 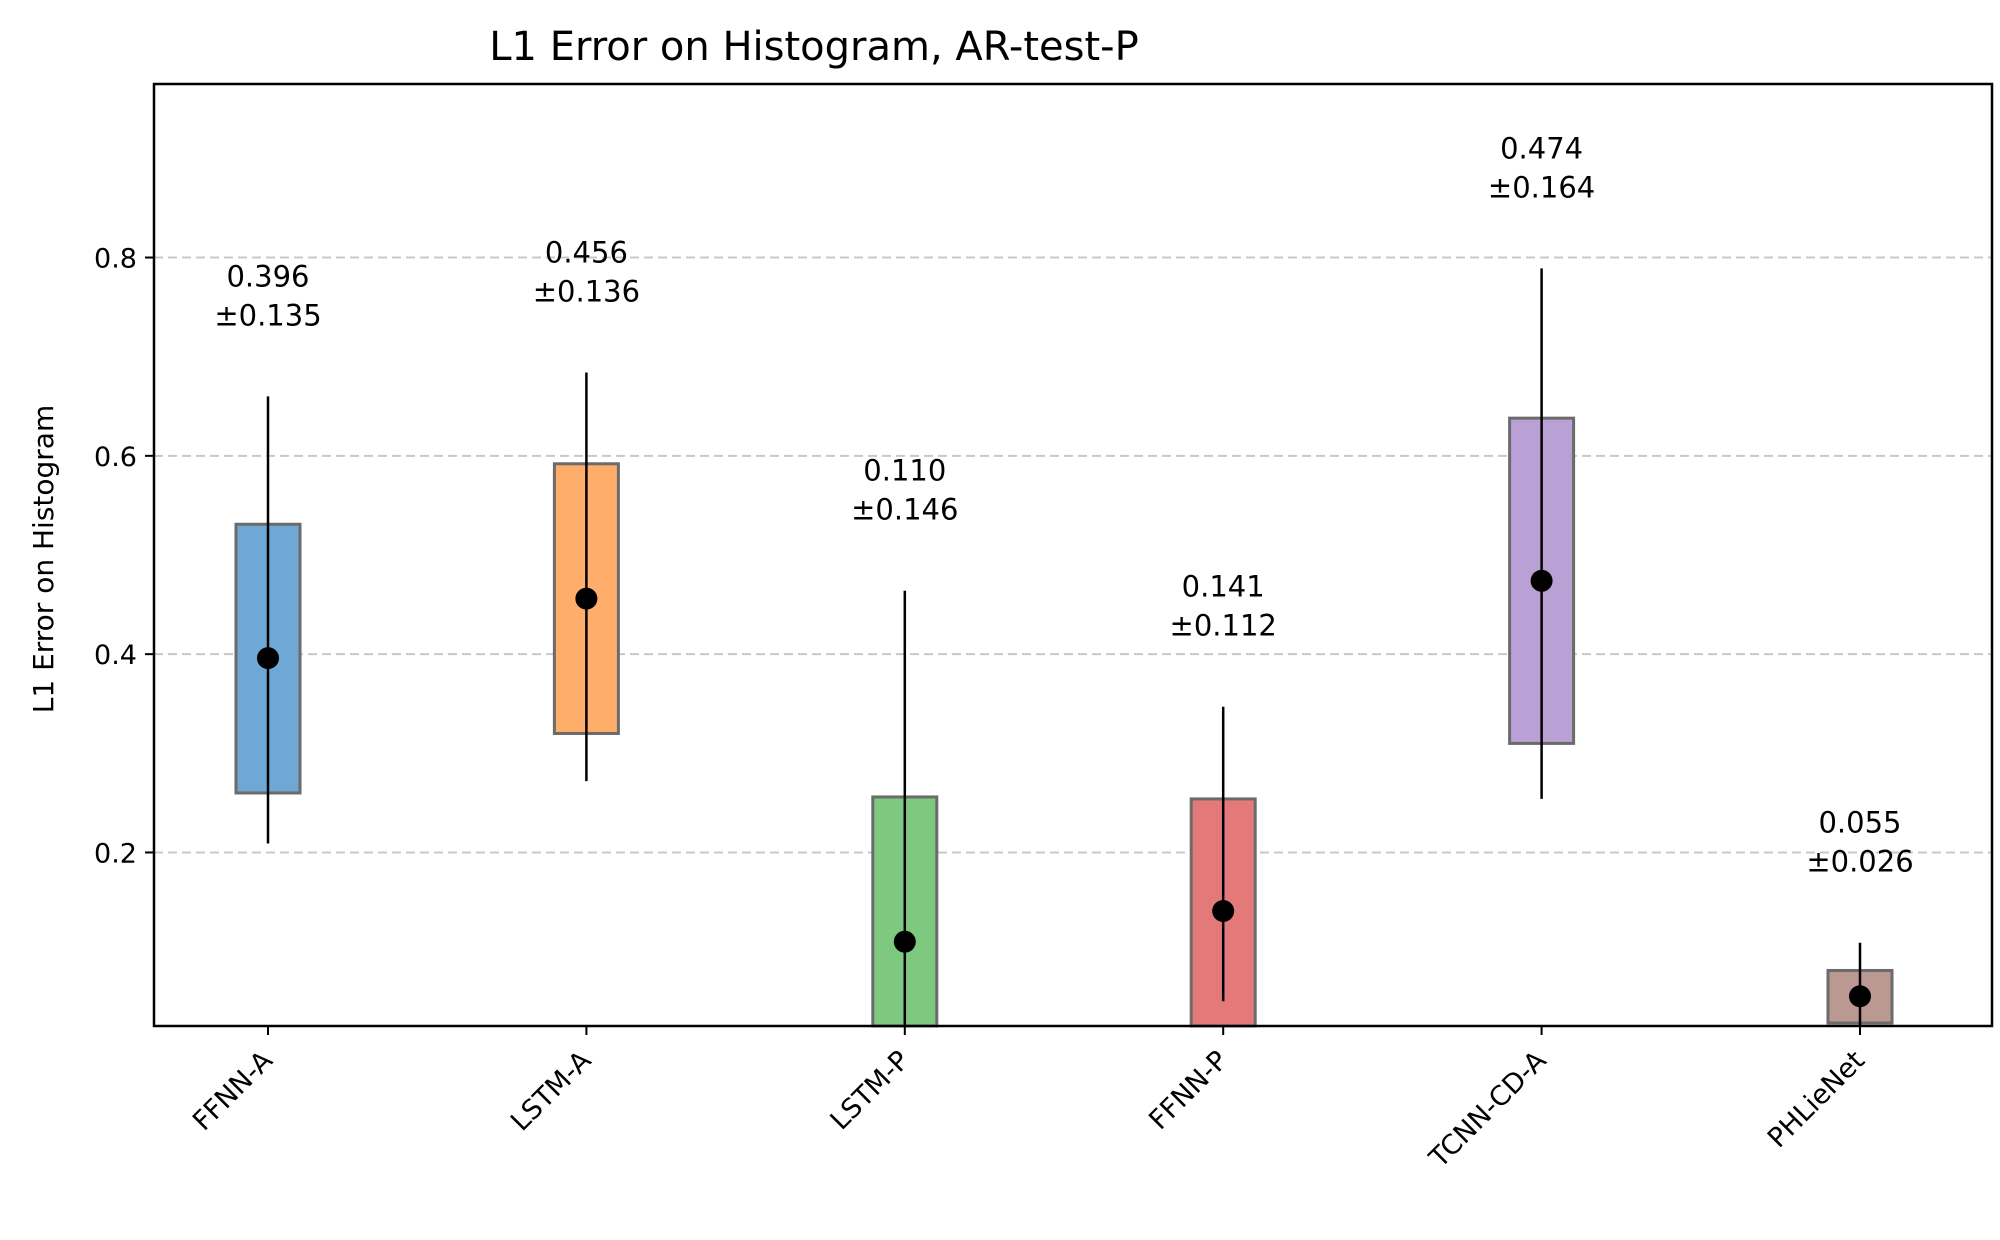 What do you see at coordinates (267, 276) in the screenshot?
I see `mean-value-label: 0.396` at bounding box center [267, 276].